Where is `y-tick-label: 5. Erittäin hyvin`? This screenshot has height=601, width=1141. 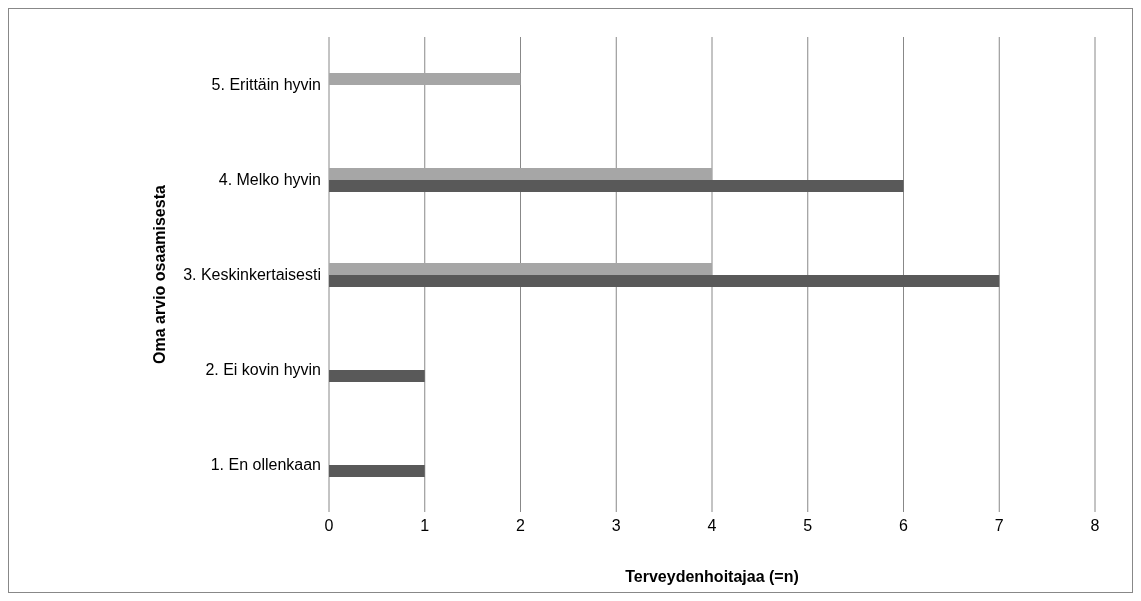
y-tick-label: 5. Erittäin hyvin is located at coordinates (266, 85).